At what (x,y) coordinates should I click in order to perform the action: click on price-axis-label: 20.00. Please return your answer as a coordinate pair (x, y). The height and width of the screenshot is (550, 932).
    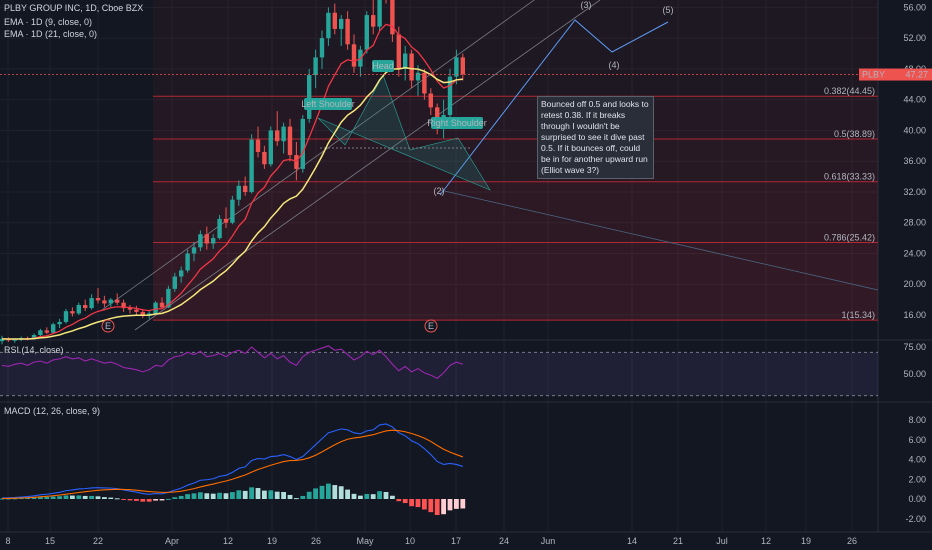
    Looking at the image, I should click on (914, 284).